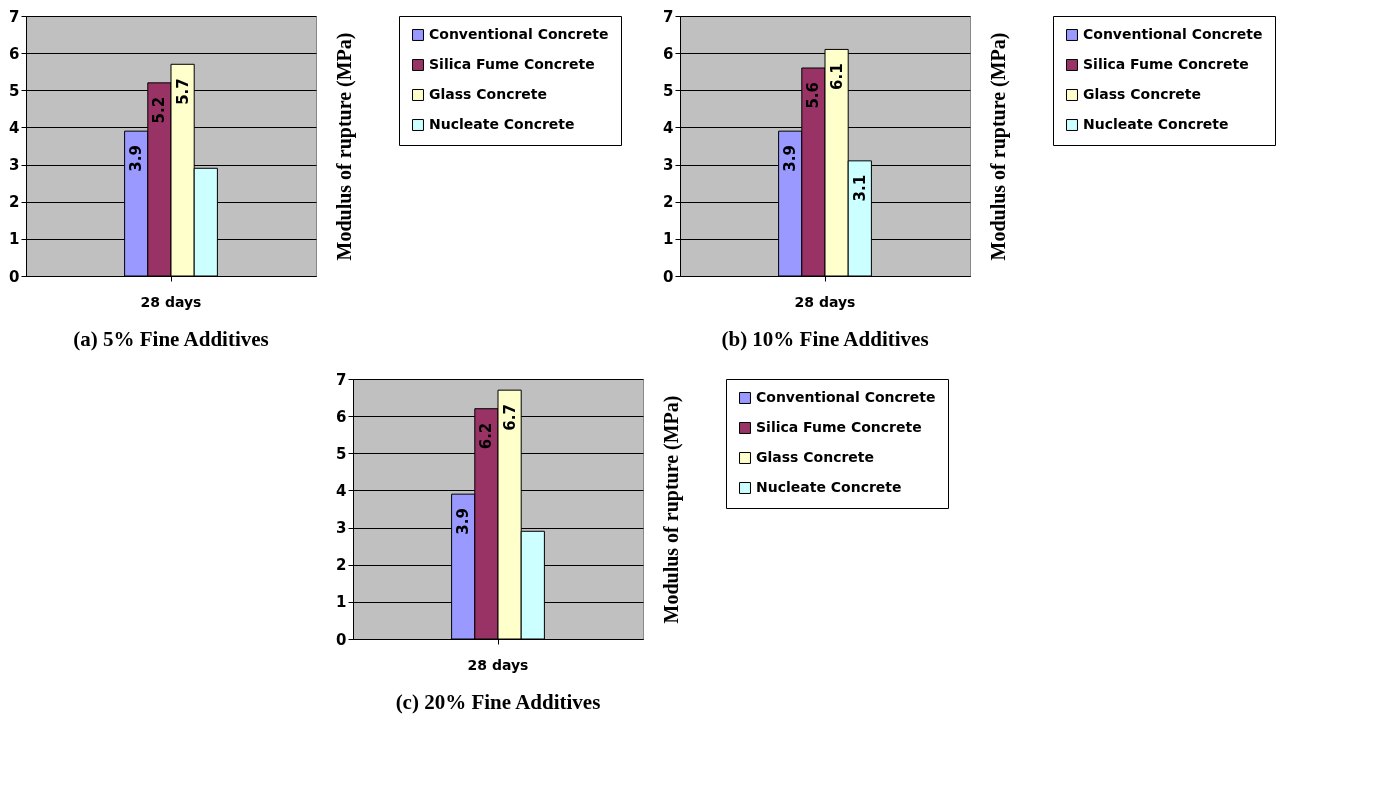 This screenshot has width=1377, height=799. What do you see at coordinates (859, 188) in the screenshot?
I see `data-label: 3.1` at bounding box center [859, 188].